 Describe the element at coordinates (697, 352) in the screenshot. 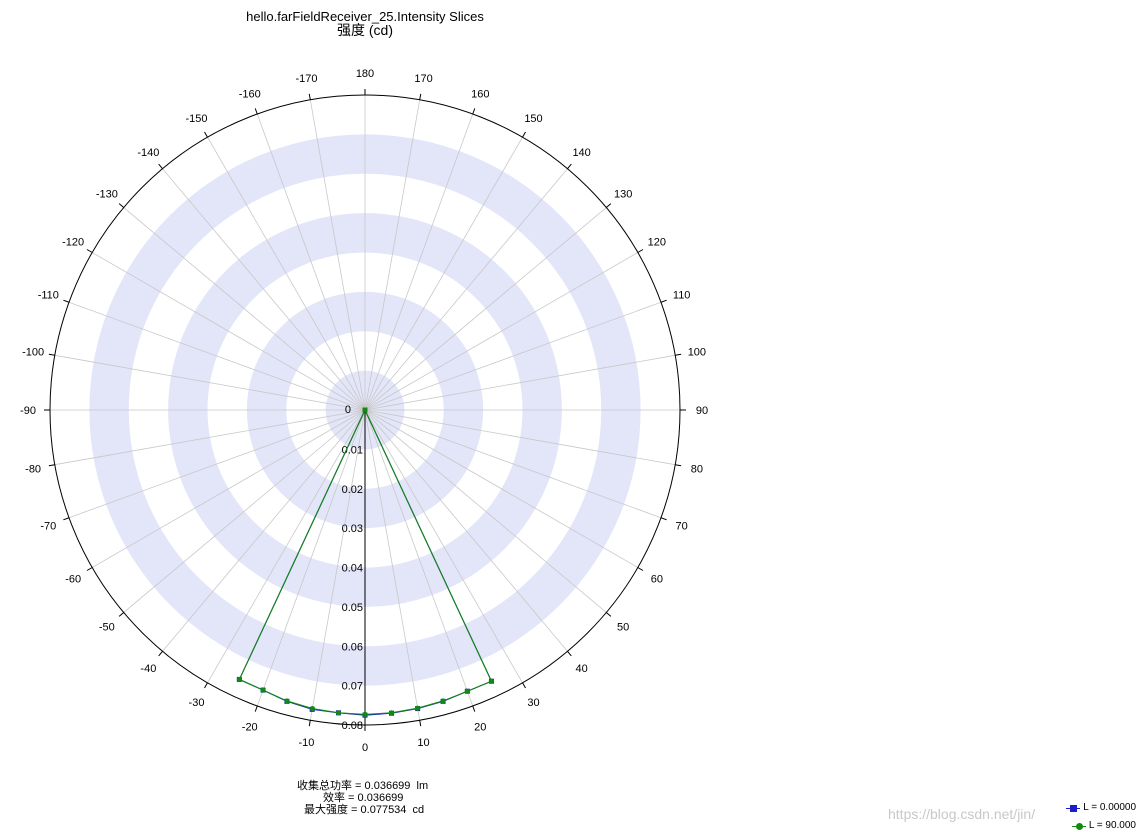

I see `angle-label: 100` at that location.